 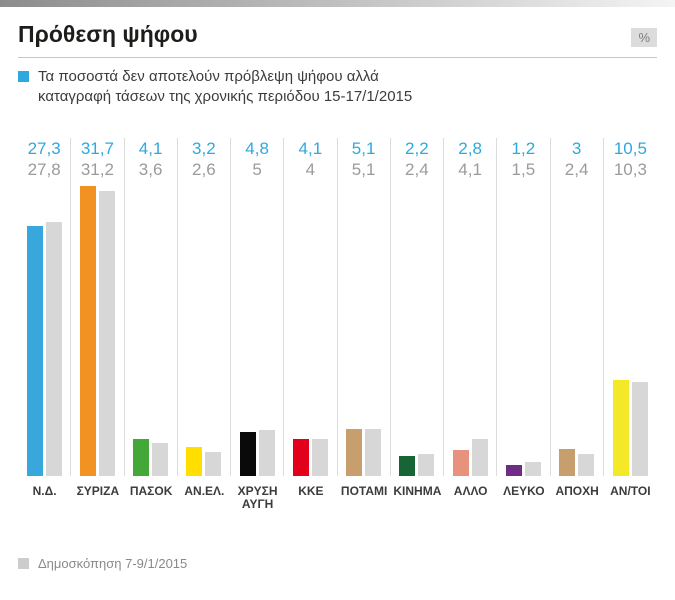 I want to click on page-title: Πρόθεση ψήφου, so click(x=108, y=34).